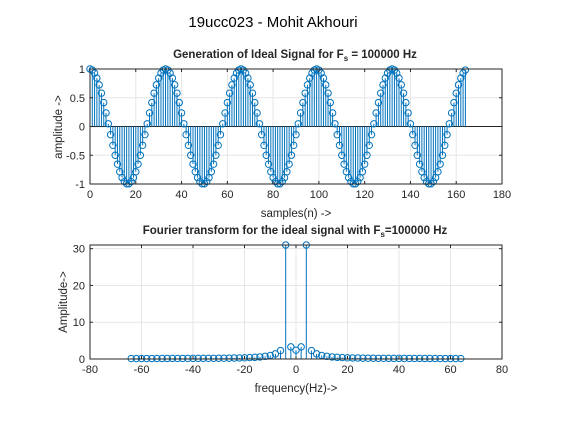 The height and width of the screenshot is (439, 565). I want to click on x-tick-label: 160, so click(456, 195).